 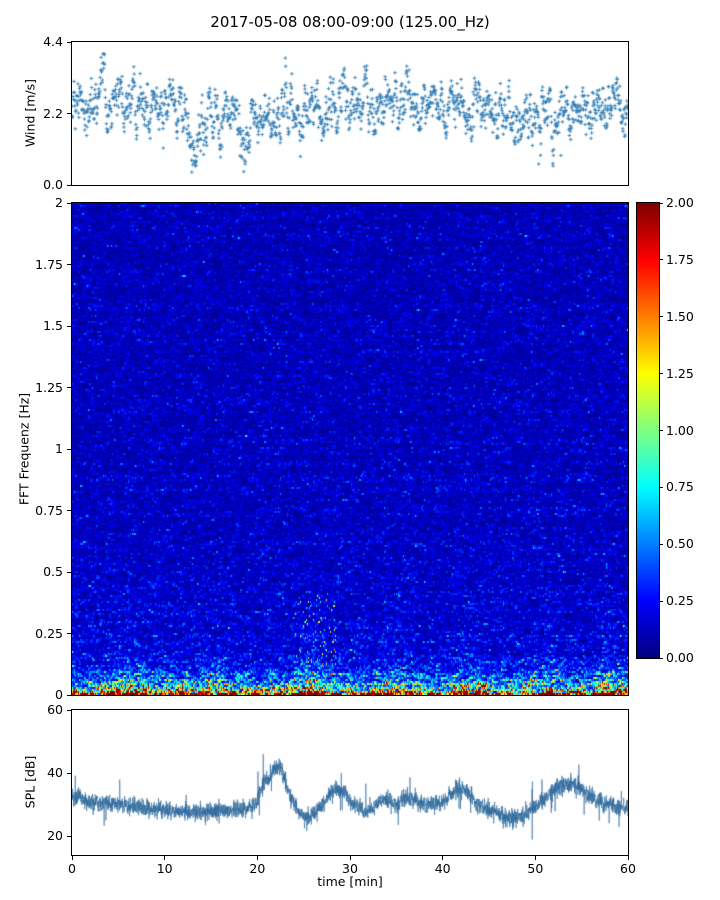 What do you see at coordinates (680, 259) in the screenshot?
I see `colorbar-tick-label: 1.75` at bounding box center [680, 259].